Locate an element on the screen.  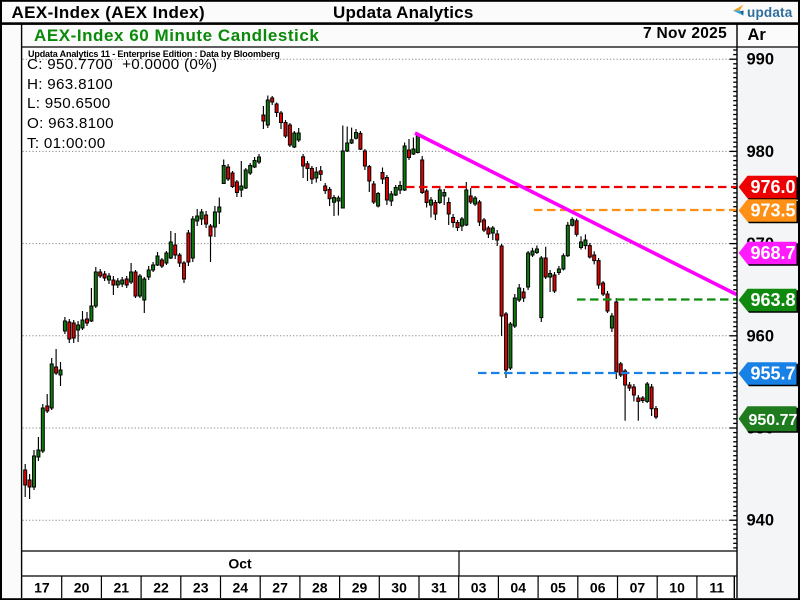
svg-text: 21 is located at coordinates (122, 588).